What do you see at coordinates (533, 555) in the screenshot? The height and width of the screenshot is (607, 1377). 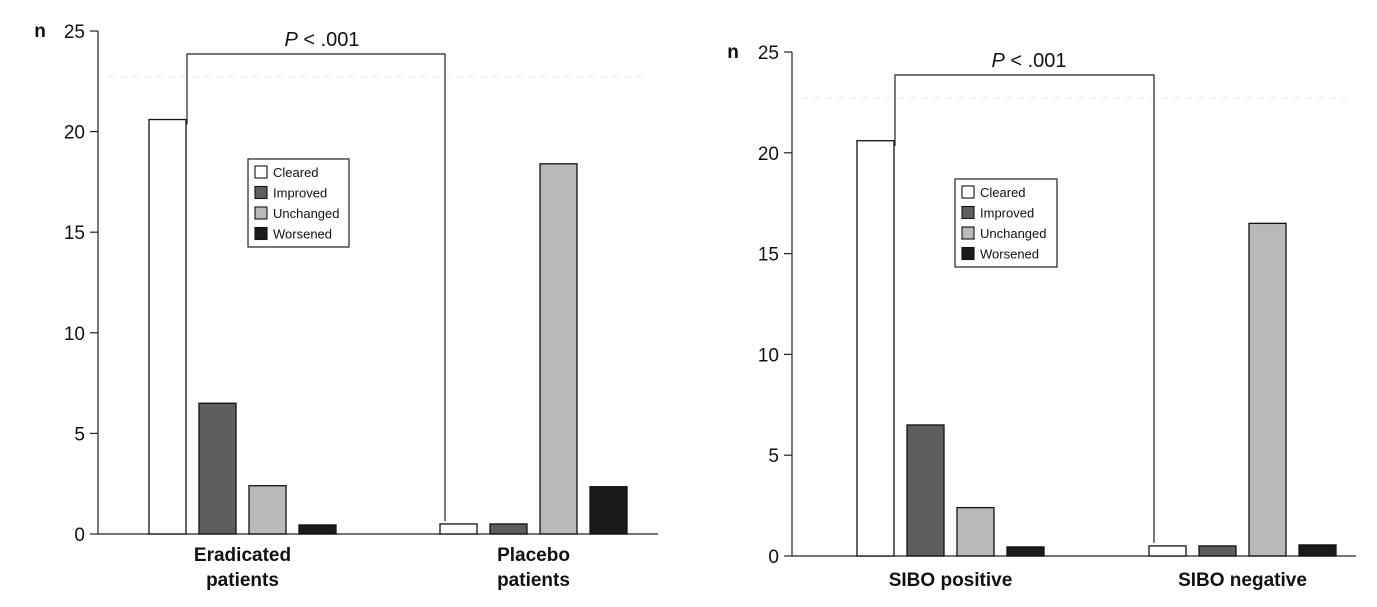 I see `category-label: Placebo` at bounding box center [533, 555].